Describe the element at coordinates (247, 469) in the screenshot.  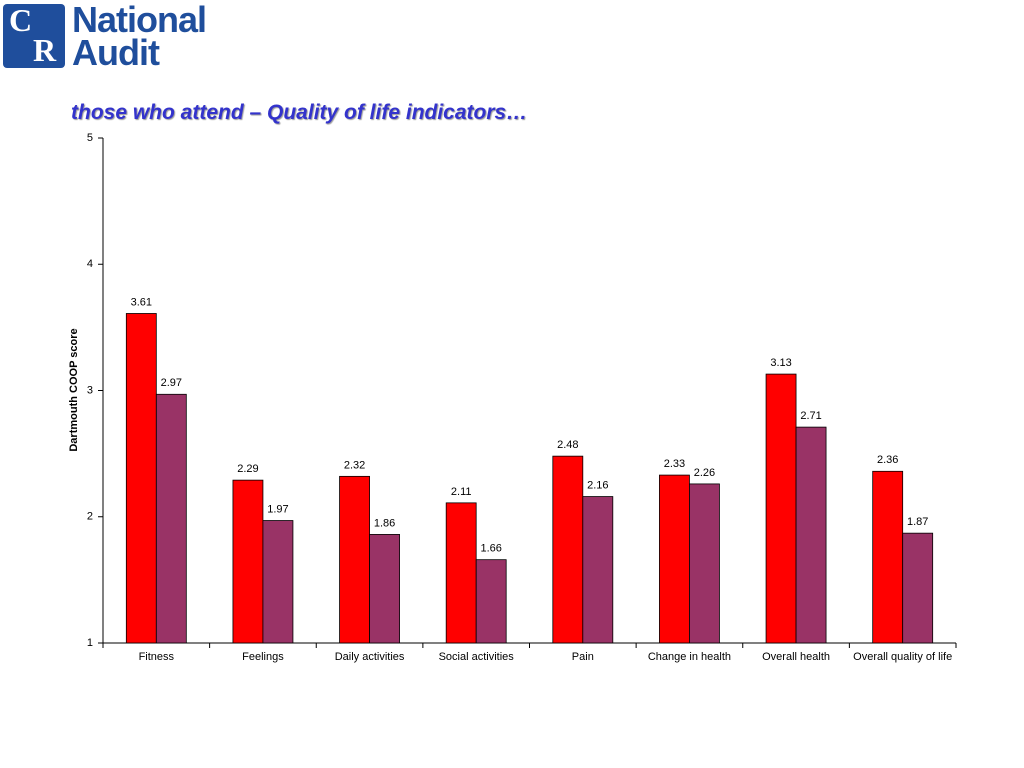
I see `value-label: 2.29` at that location.